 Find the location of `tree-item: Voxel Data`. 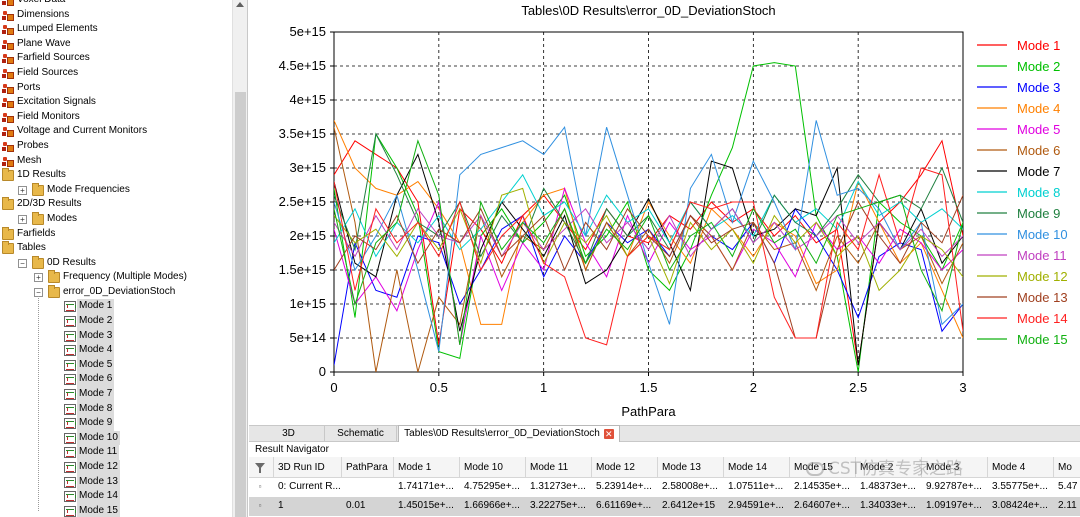

tree-item: Voxel Data is located at coordinates (116, 4).